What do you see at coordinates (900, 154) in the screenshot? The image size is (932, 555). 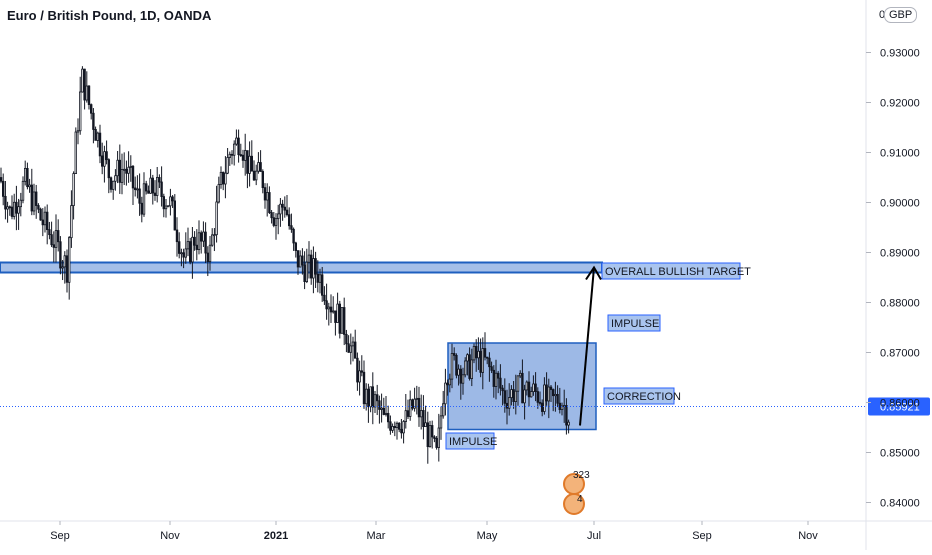 I see `y-tick-label: 0.91000` at bounding box center [900, 154].